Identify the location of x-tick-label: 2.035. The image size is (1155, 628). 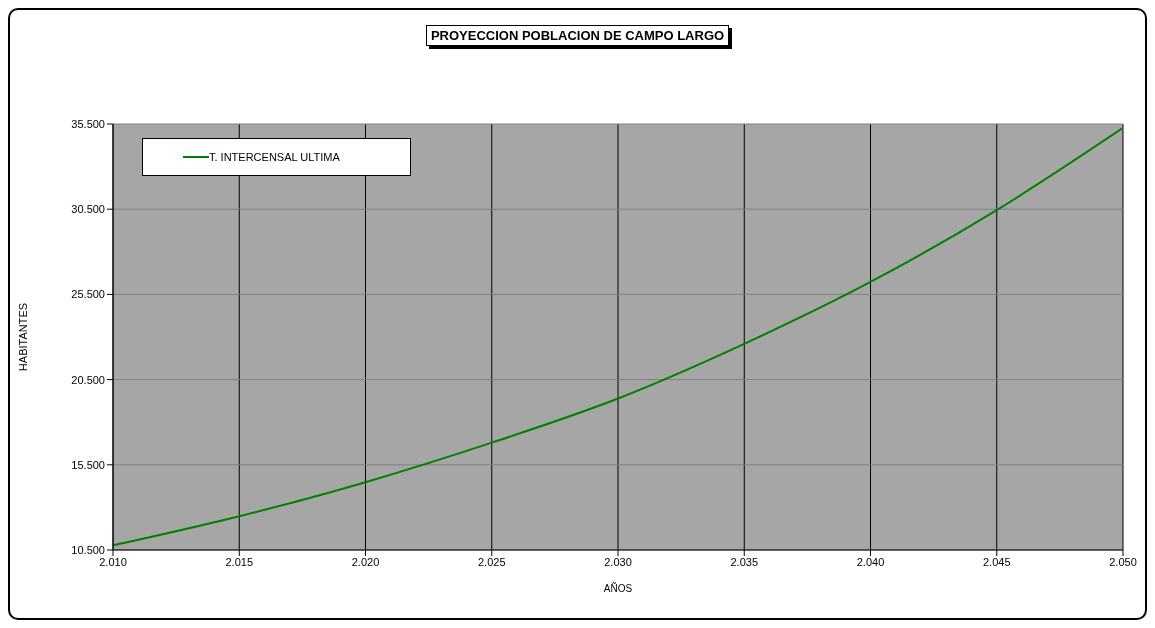
(744, 561).